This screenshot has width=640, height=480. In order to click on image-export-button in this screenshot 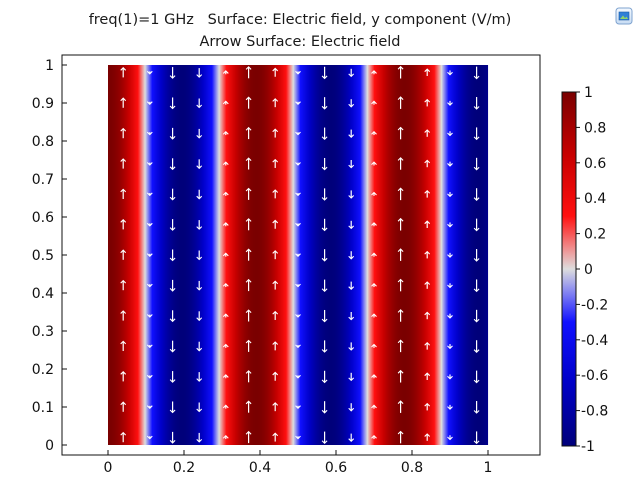, I will do `click(624, 16)`.